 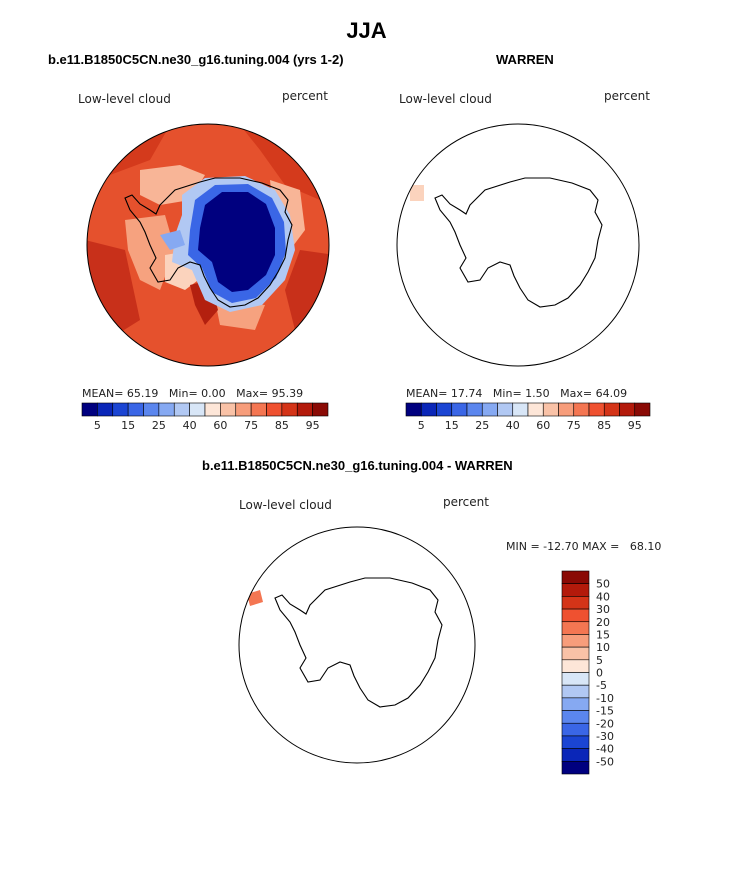 I want to click on panel2-min-label: Min=, so click(x=507, y=393).